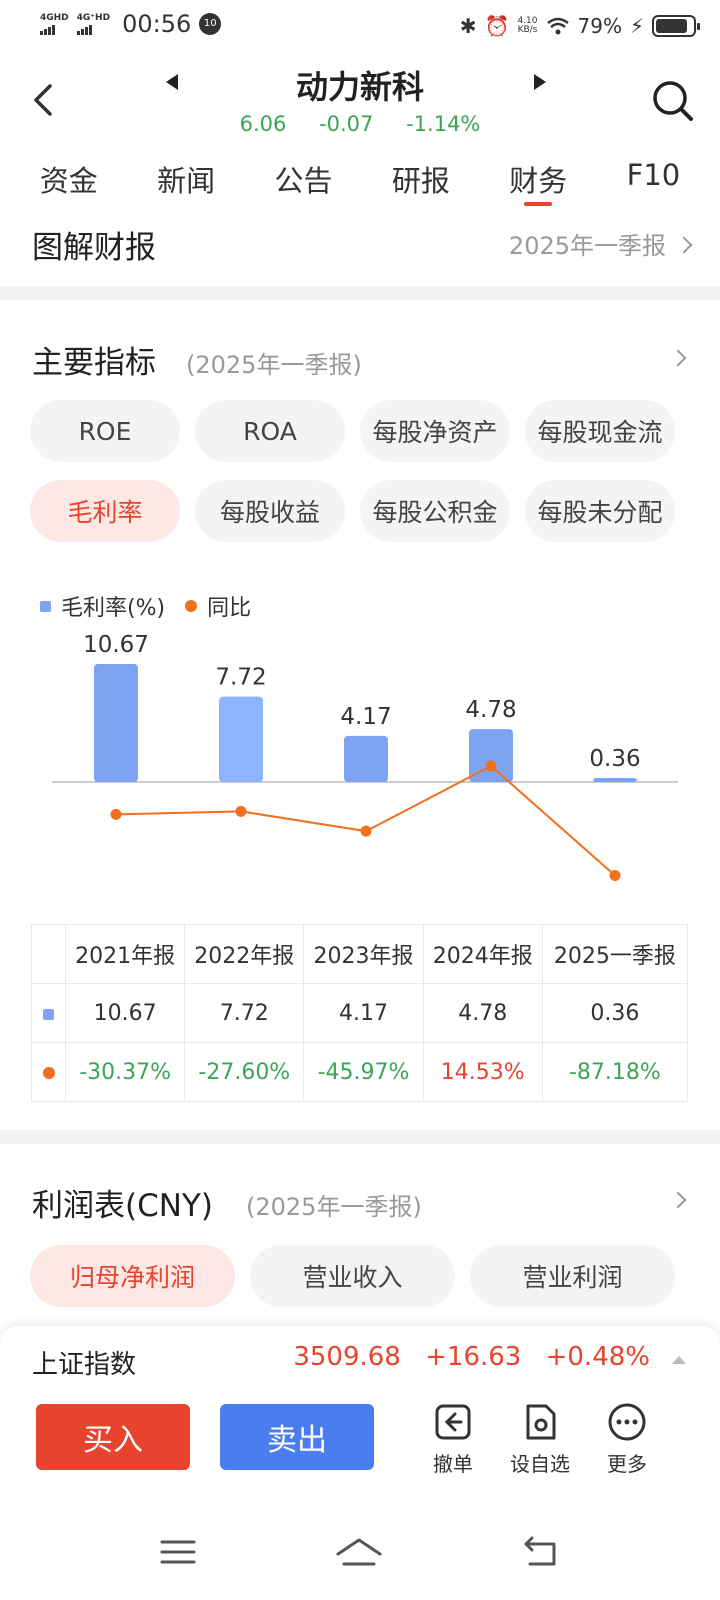 This screenshot has width=720, height=1600. I want to click on bar-value-label: 4.78, so click(490, 710).